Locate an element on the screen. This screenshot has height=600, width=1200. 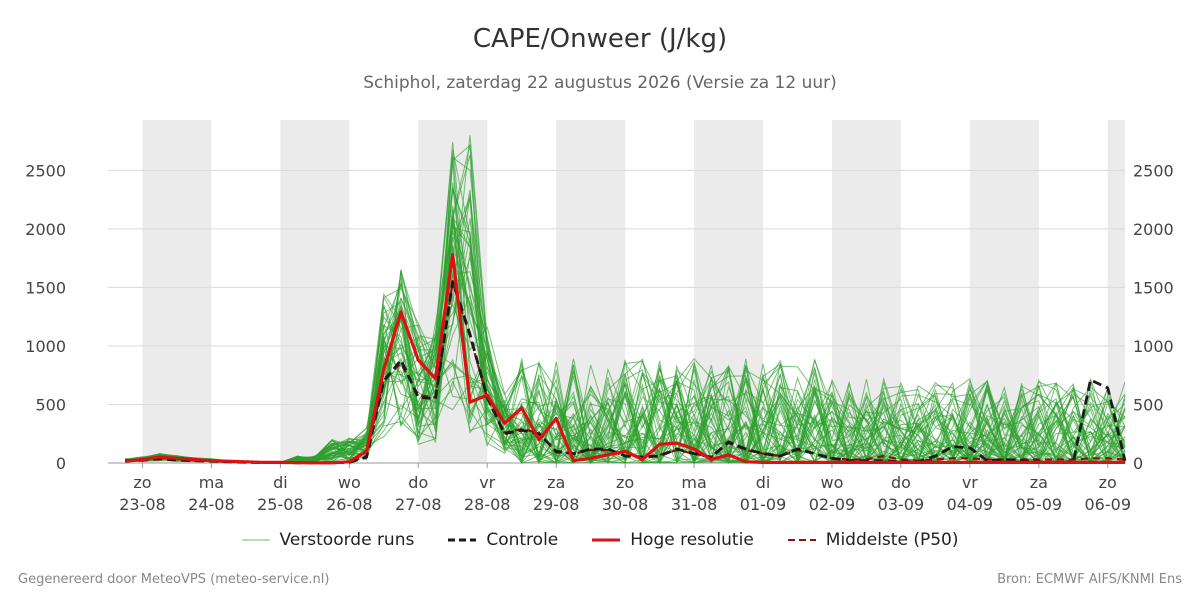
x-tick-date: 03-09 is located at coordinates (901, 504).